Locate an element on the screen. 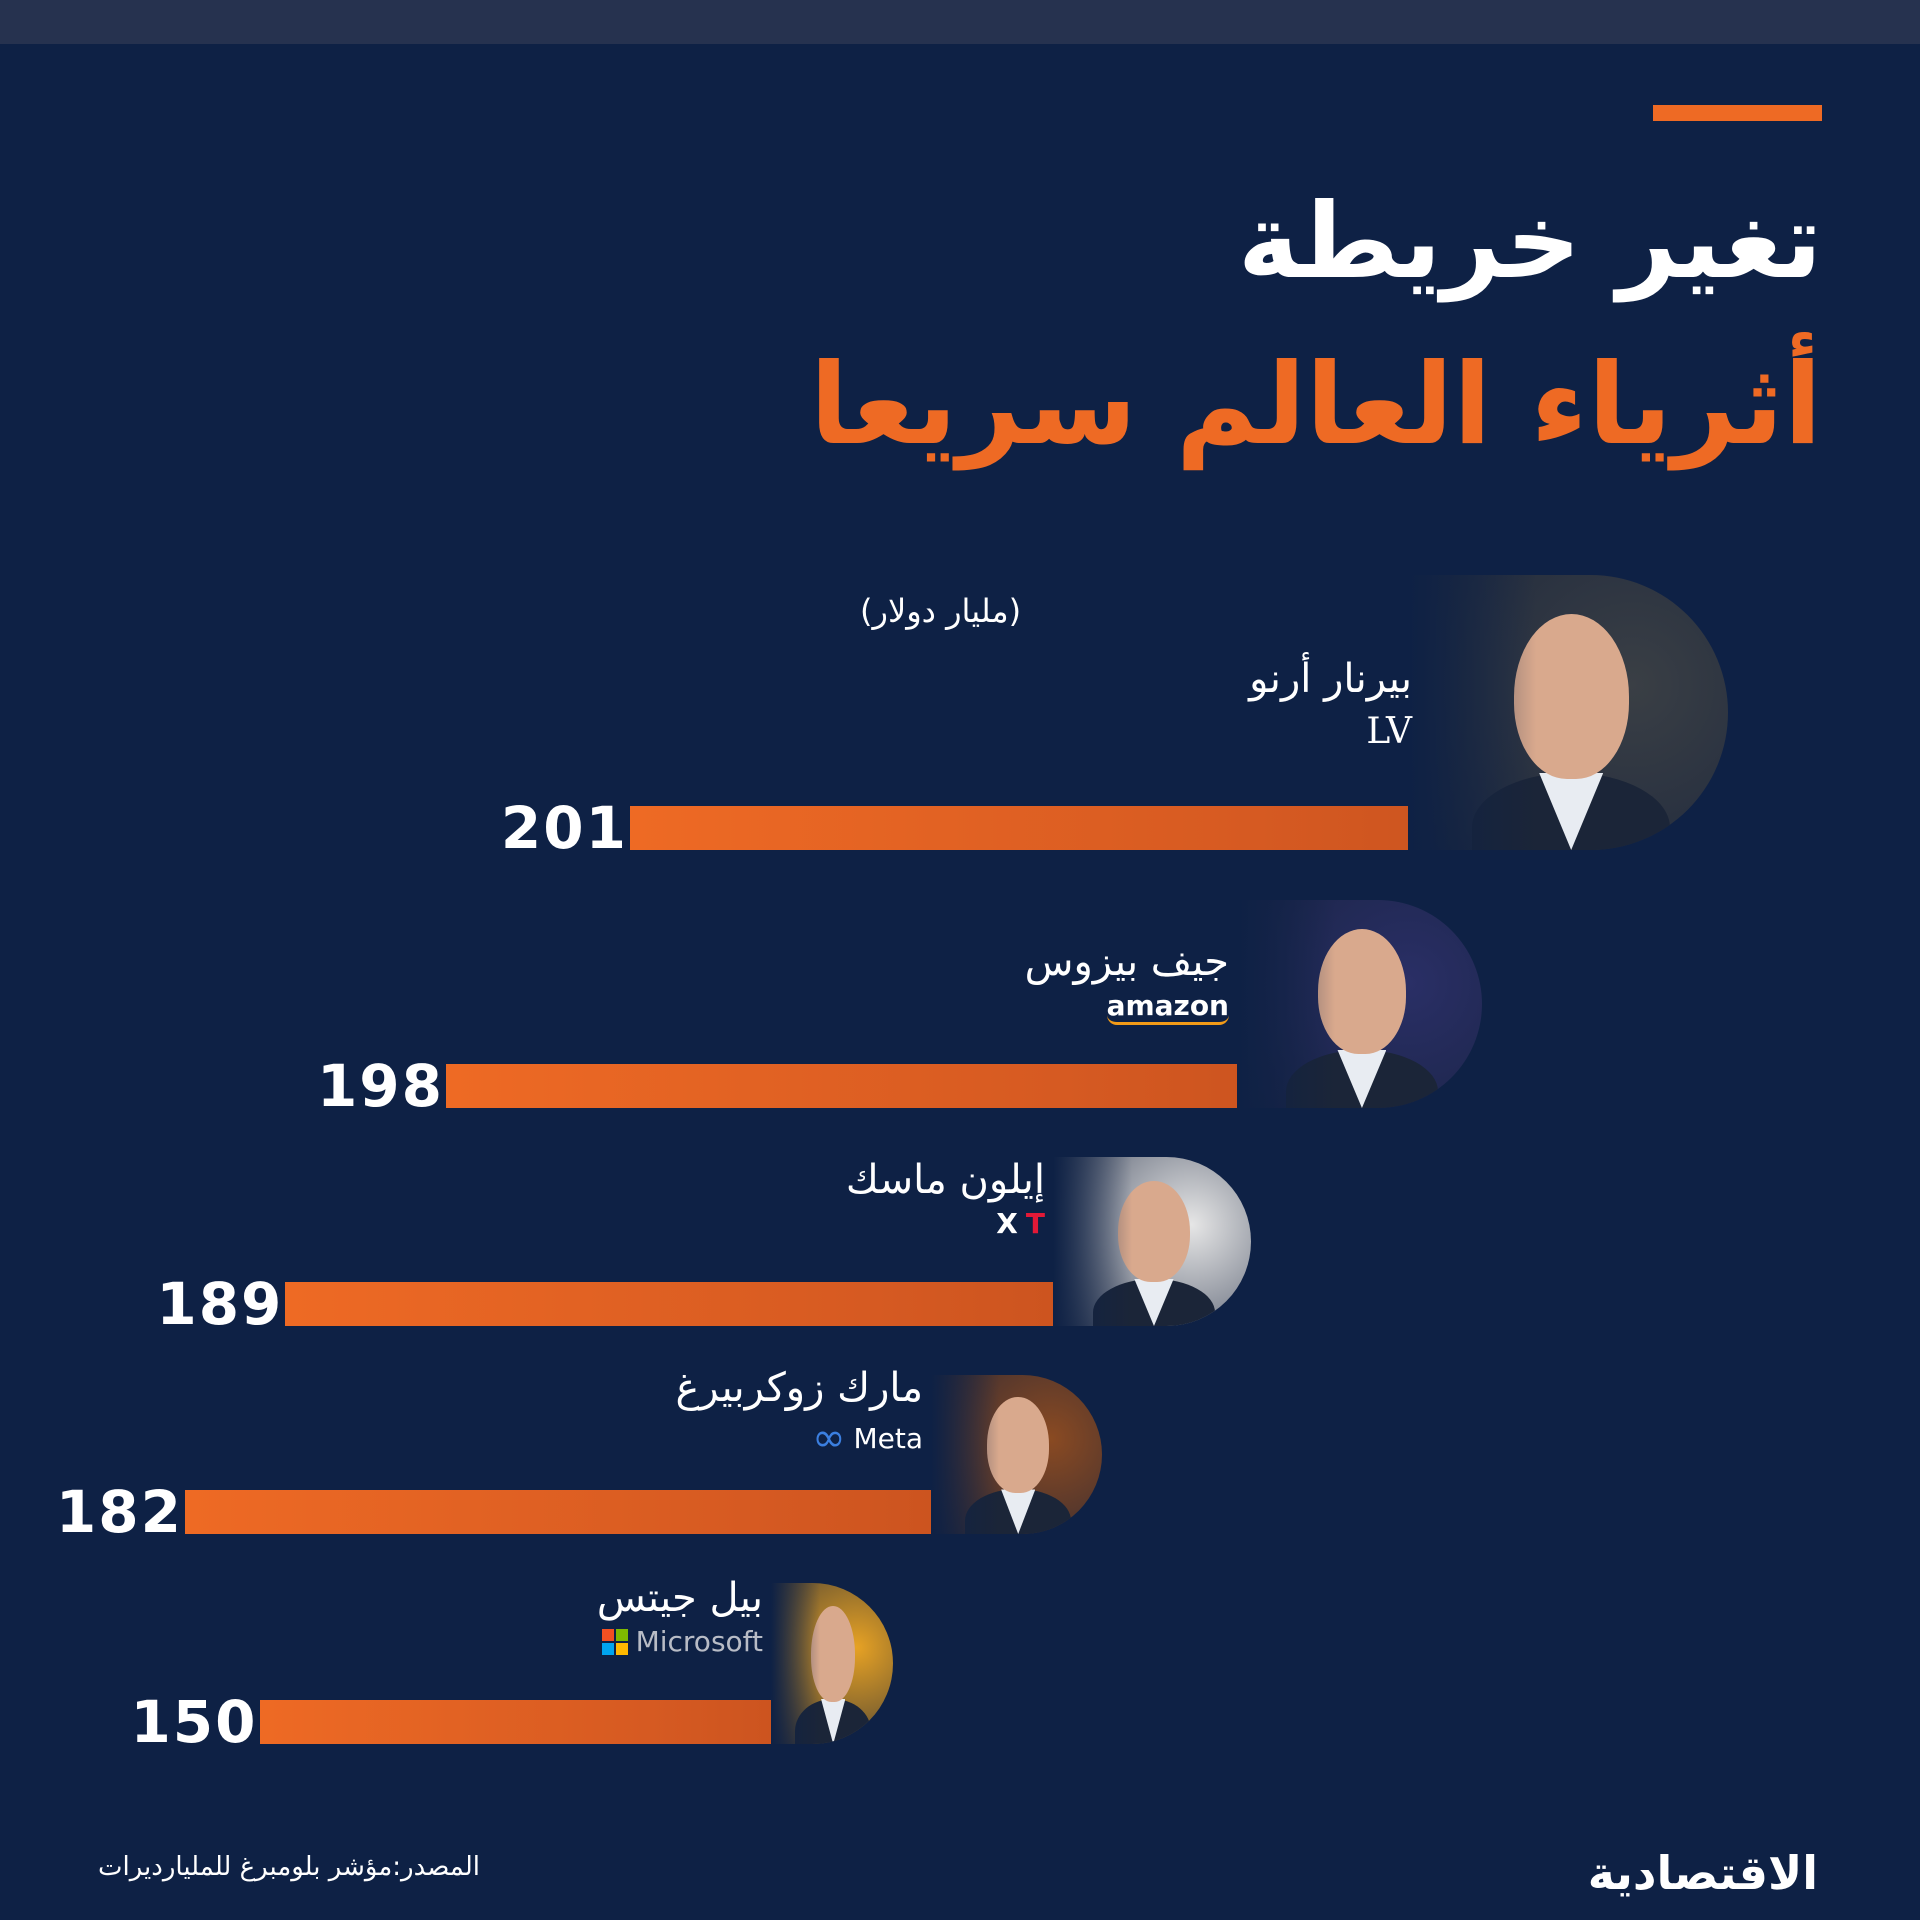  unit-label: (مليار دولار) is located at coordinates (941, 611).